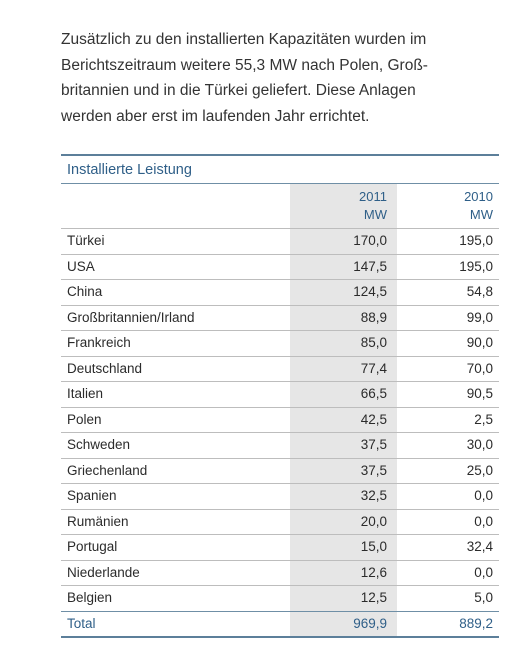 This screenshot has width=528, height=663. What do you see at coordinates (373, 393) in the screenshot?
I see `value-2011: 66,5` at bounding box center [373, 393].